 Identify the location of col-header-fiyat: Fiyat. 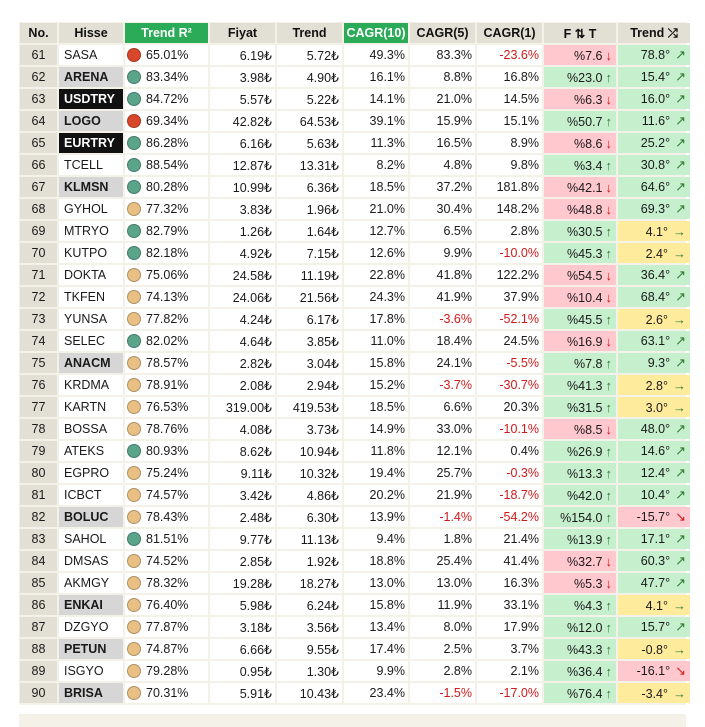
(242, 33).